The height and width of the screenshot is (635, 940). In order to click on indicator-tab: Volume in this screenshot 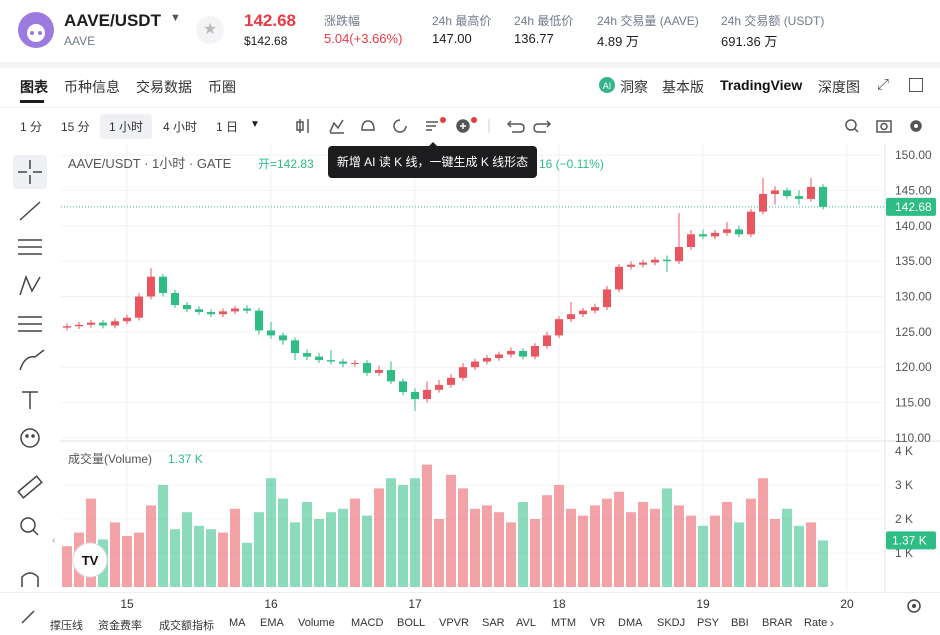, I will do `click(316, 623)`.